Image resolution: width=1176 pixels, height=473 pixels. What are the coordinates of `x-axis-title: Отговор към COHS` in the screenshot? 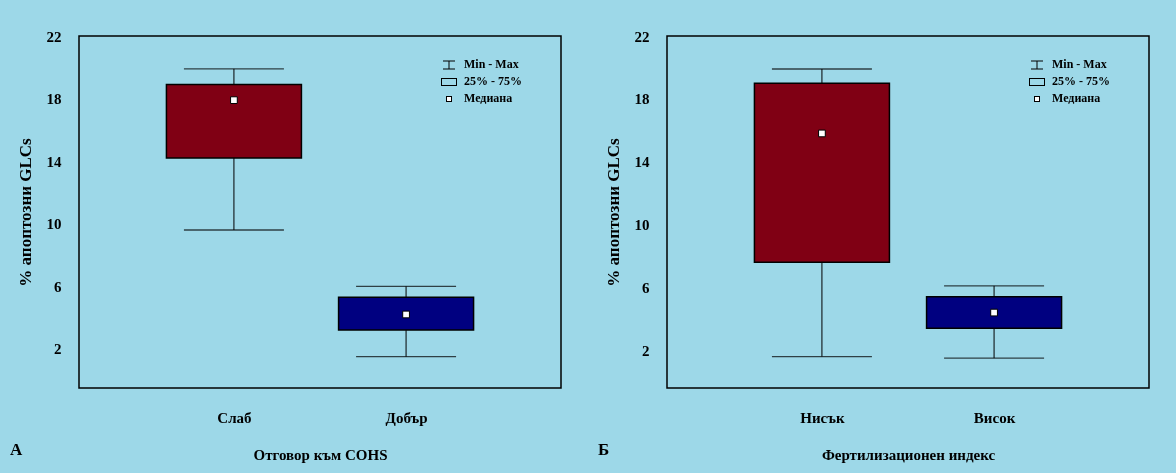 It's located at (320, 454).